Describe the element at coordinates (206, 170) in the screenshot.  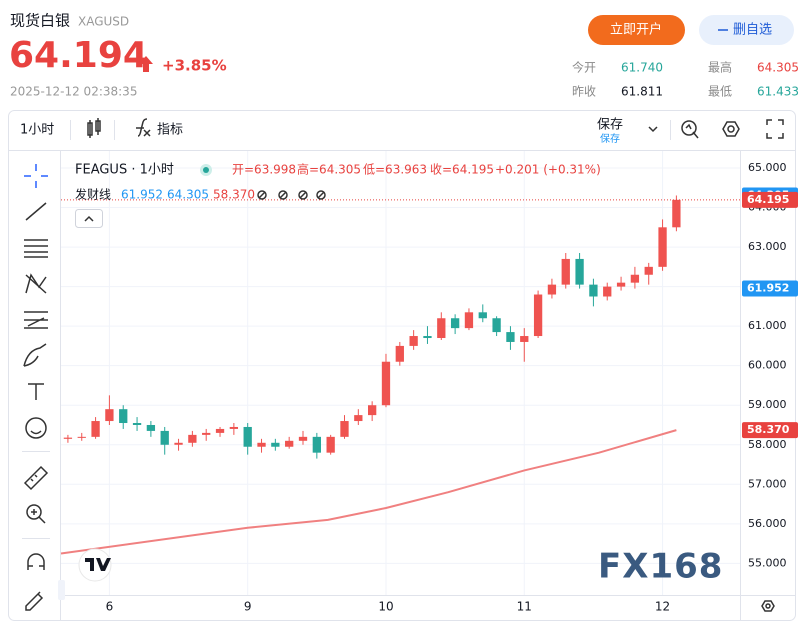
I see `status-dot-core` at that location.